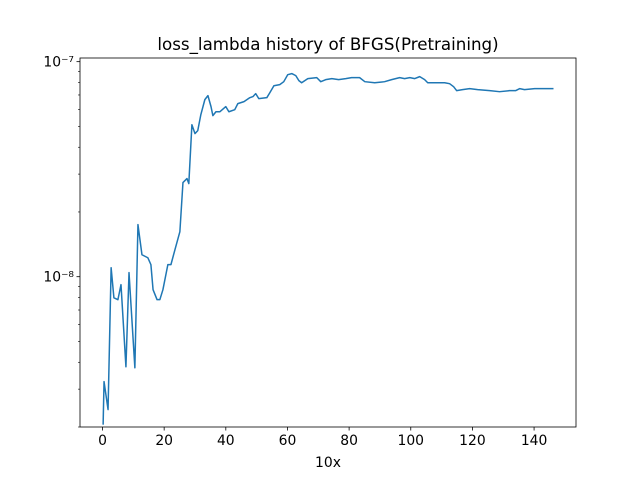  What do you see at coordinates (226, 441) in the screenshot?
I see `x-tick-label: 40` at bounding box center [226, 441].